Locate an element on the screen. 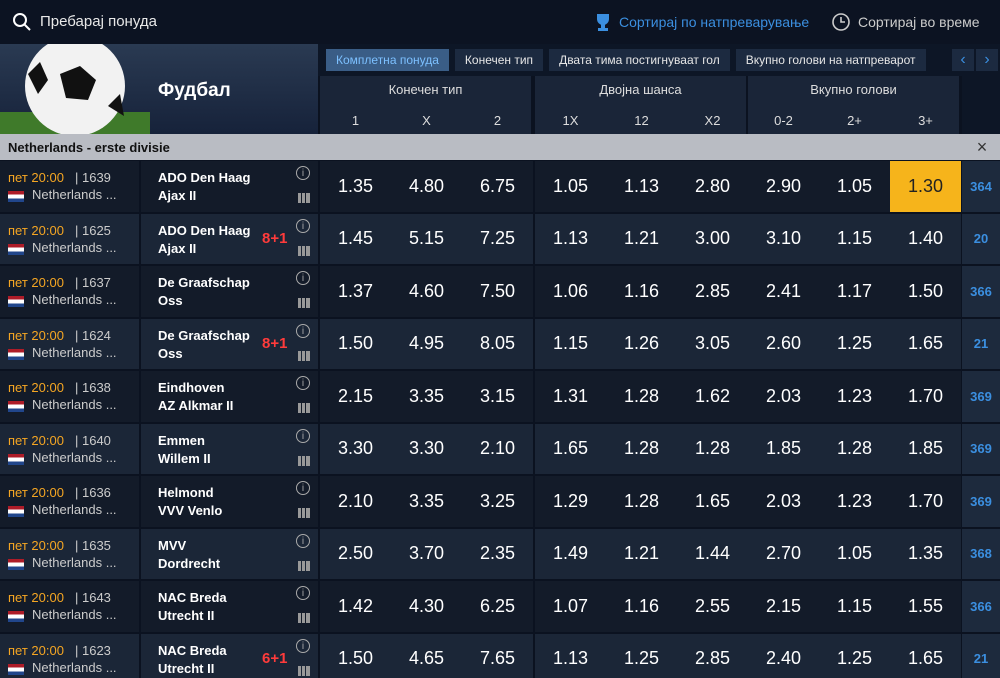 The width and height of the screenshot is (1000, 678). odd-button: 1.06 is located at coordinates (570, 291).